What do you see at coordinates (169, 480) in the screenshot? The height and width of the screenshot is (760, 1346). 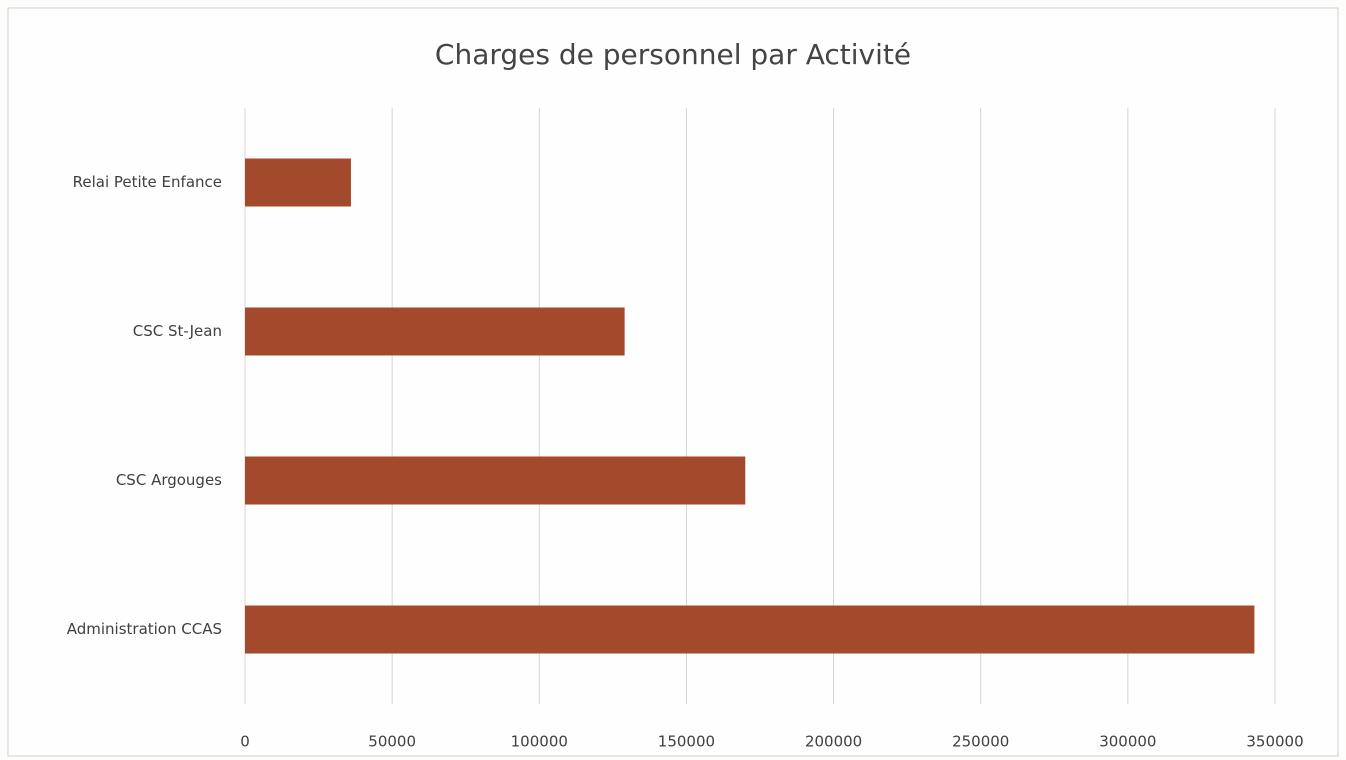 I see `y-tick-label: CSC Argouges` at bounding box center [169, 480].